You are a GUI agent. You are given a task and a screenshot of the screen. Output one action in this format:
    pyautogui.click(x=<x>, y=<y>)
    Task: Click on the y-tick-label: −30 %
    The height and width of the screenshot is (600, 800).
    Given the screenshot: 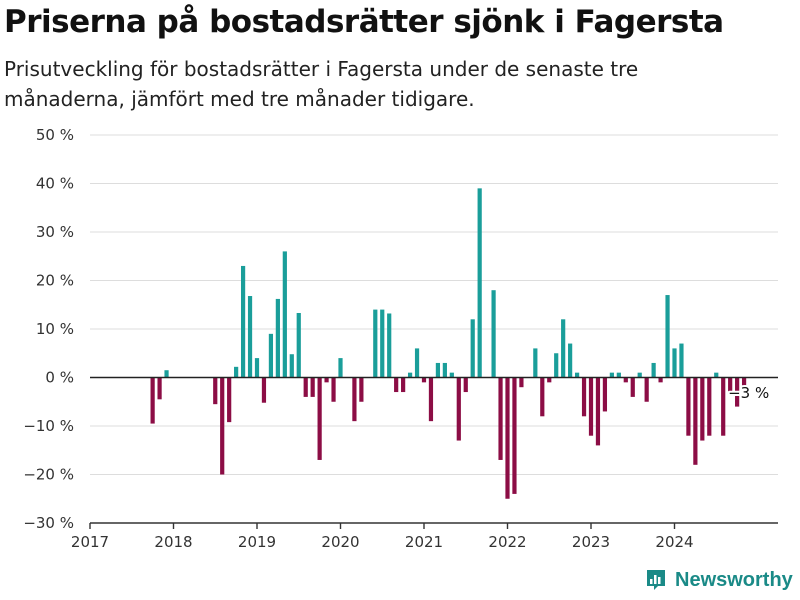 What is the action you would take?
    pyautogui.click(x=48, y=523)
    